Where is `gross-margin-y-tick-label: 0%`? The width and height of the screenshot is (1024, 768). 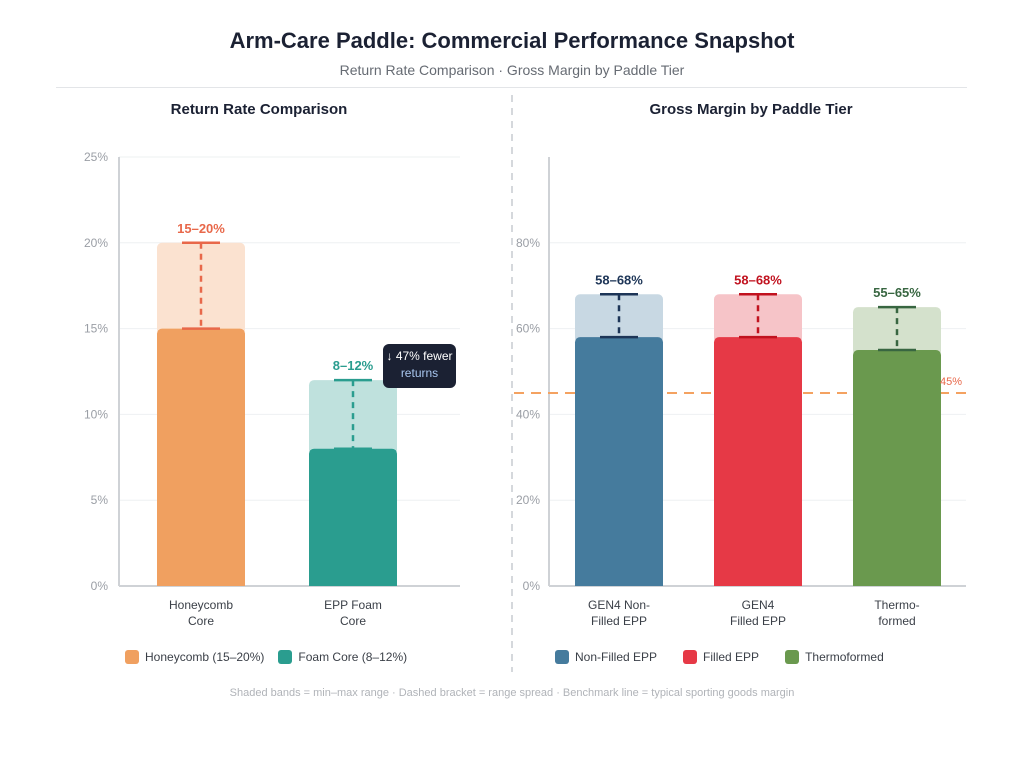
gross-margin-y-tick-label: 0% is located at coordinates (532, 586).